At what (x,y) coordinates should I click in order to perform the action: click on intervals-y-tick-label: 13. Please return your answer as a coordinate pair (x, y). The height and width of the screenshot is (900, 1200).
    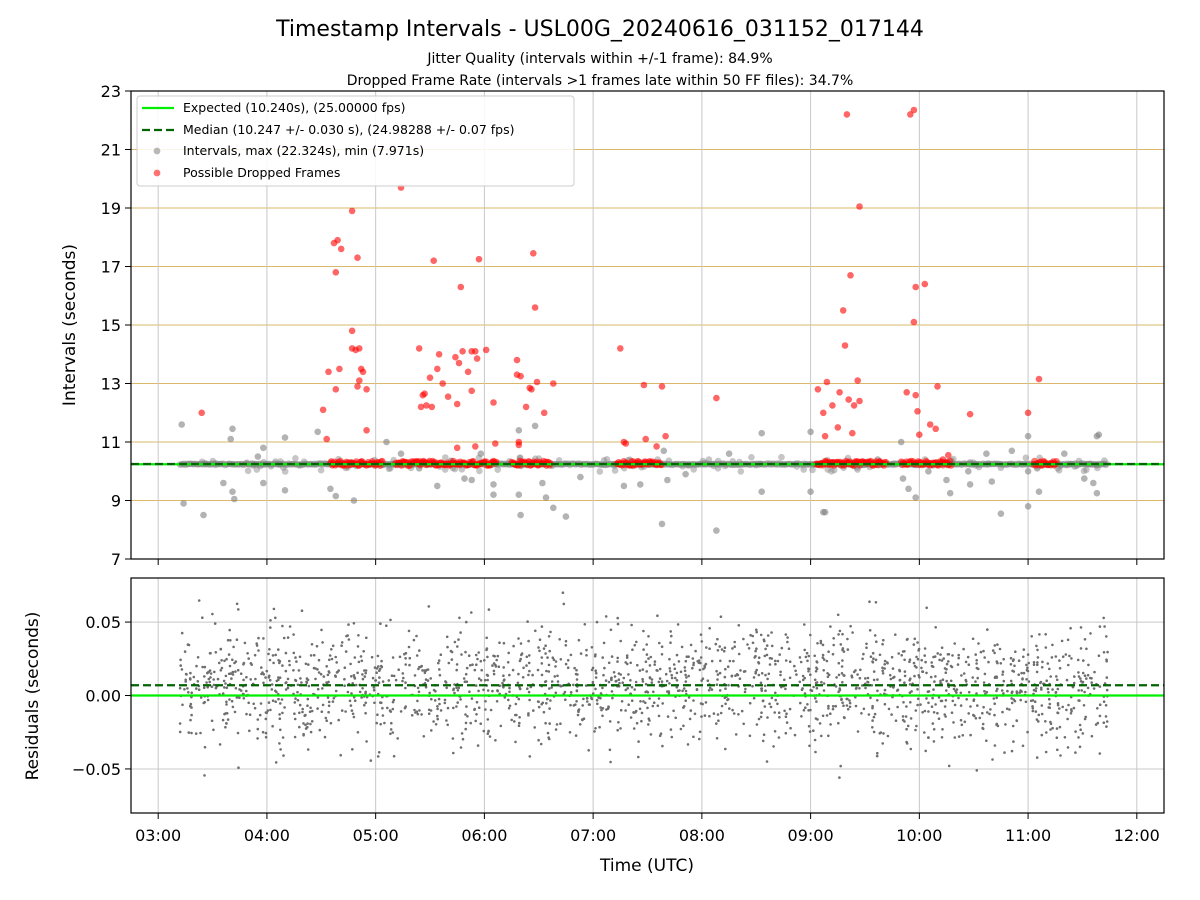
    Looking at the image, I should click on (111, 384).